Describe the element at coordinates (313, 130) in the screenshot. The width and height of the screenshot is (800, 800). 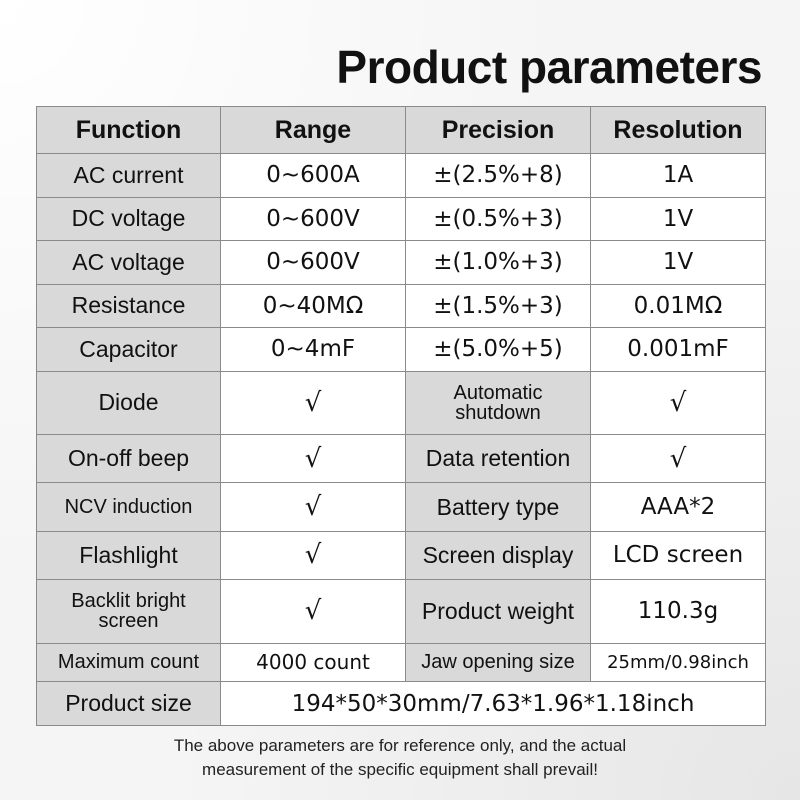
I see `header-range: Range` at that location.